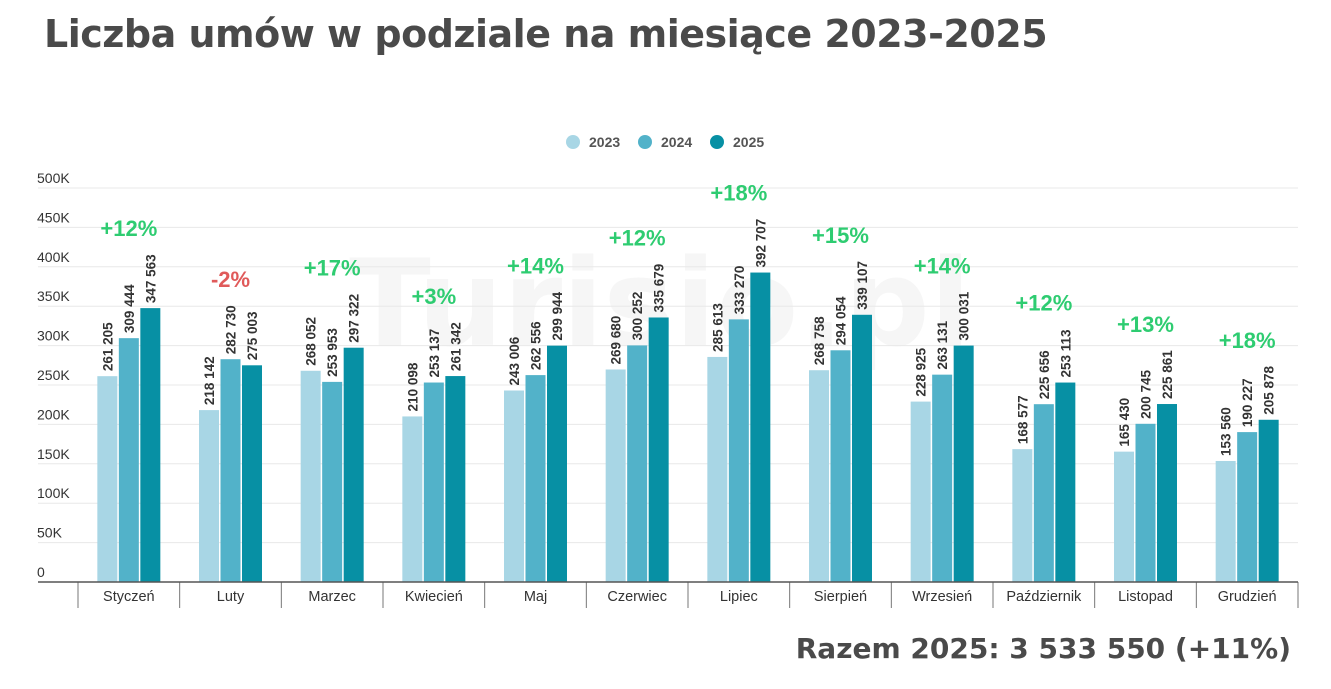 This screenshot has width=1331, height=689. I want to click on value-label-2023-Marzec: 268 052, so click(311, 341).